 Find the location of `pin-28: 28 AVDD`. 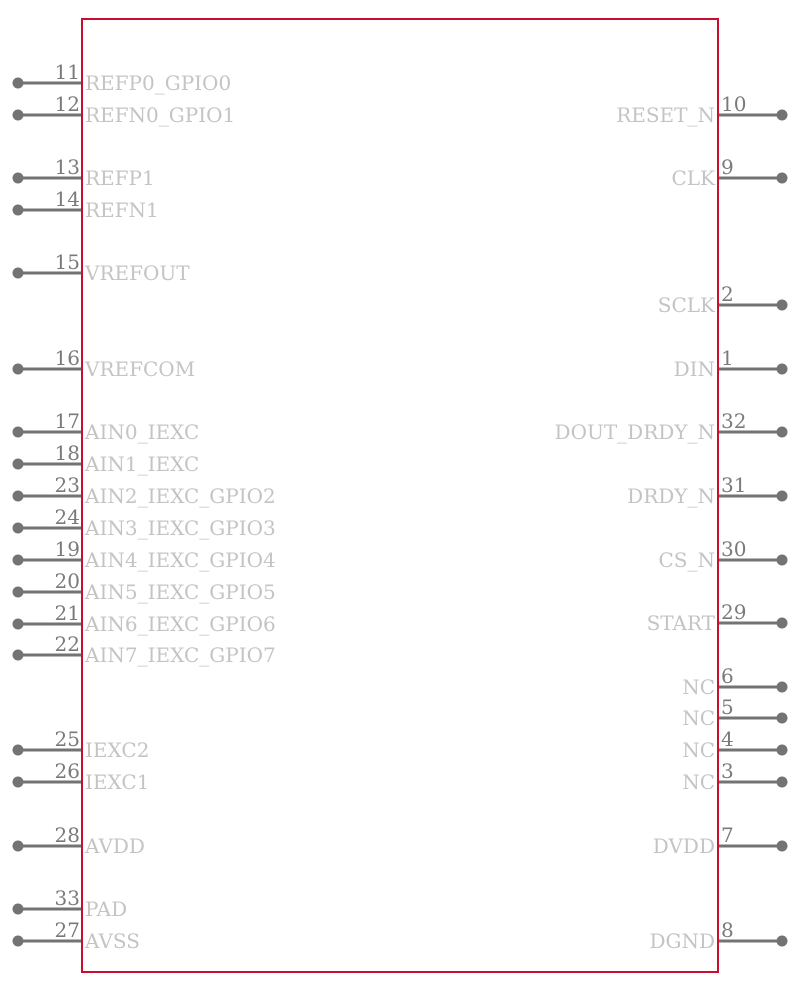

pin-28: 28 AVDD is located at coordinates (78, 840).